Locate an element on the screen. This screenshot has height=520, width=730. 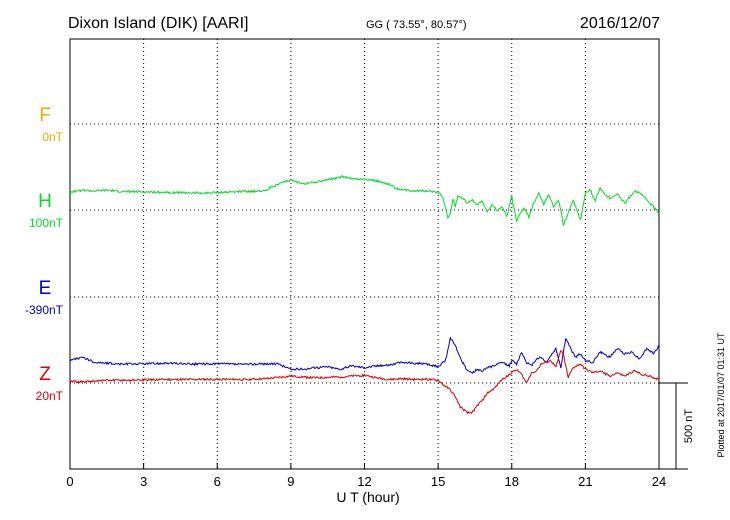
x-tick-label-24: 24 is located at coordinates (659, 481).